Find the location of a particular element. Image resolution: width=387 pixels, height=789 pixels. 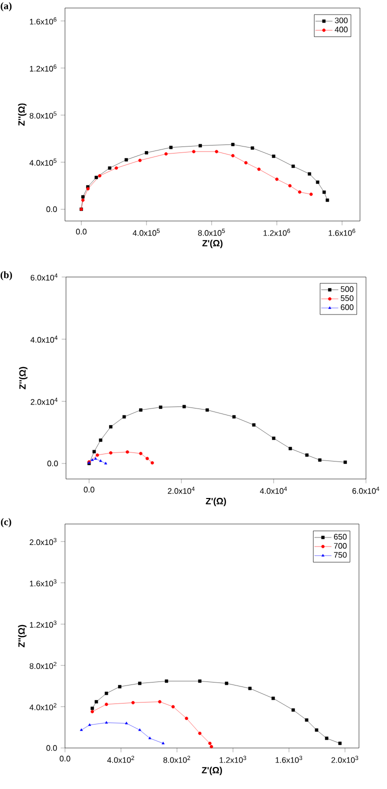

y-tick-label: 1.6x10$^{3}$ is located at coordinates (43, 582).